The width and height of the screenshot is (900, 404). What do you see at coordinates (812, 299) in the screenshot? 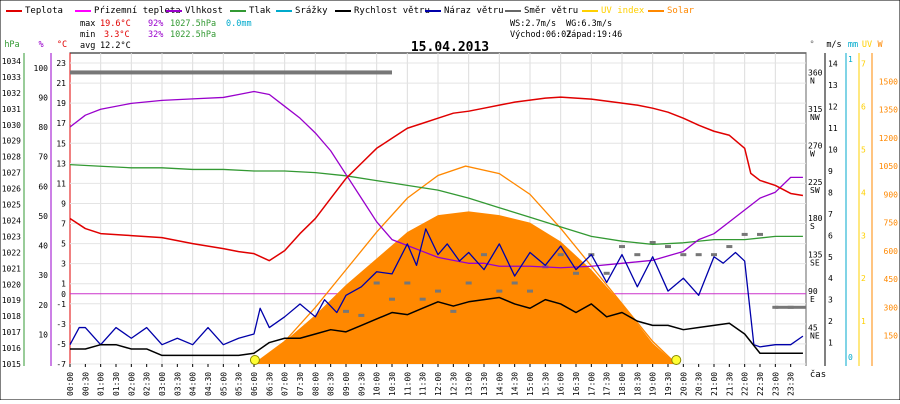
I see `tick-label-dir-compass: E` at bounding box center [812, 299].